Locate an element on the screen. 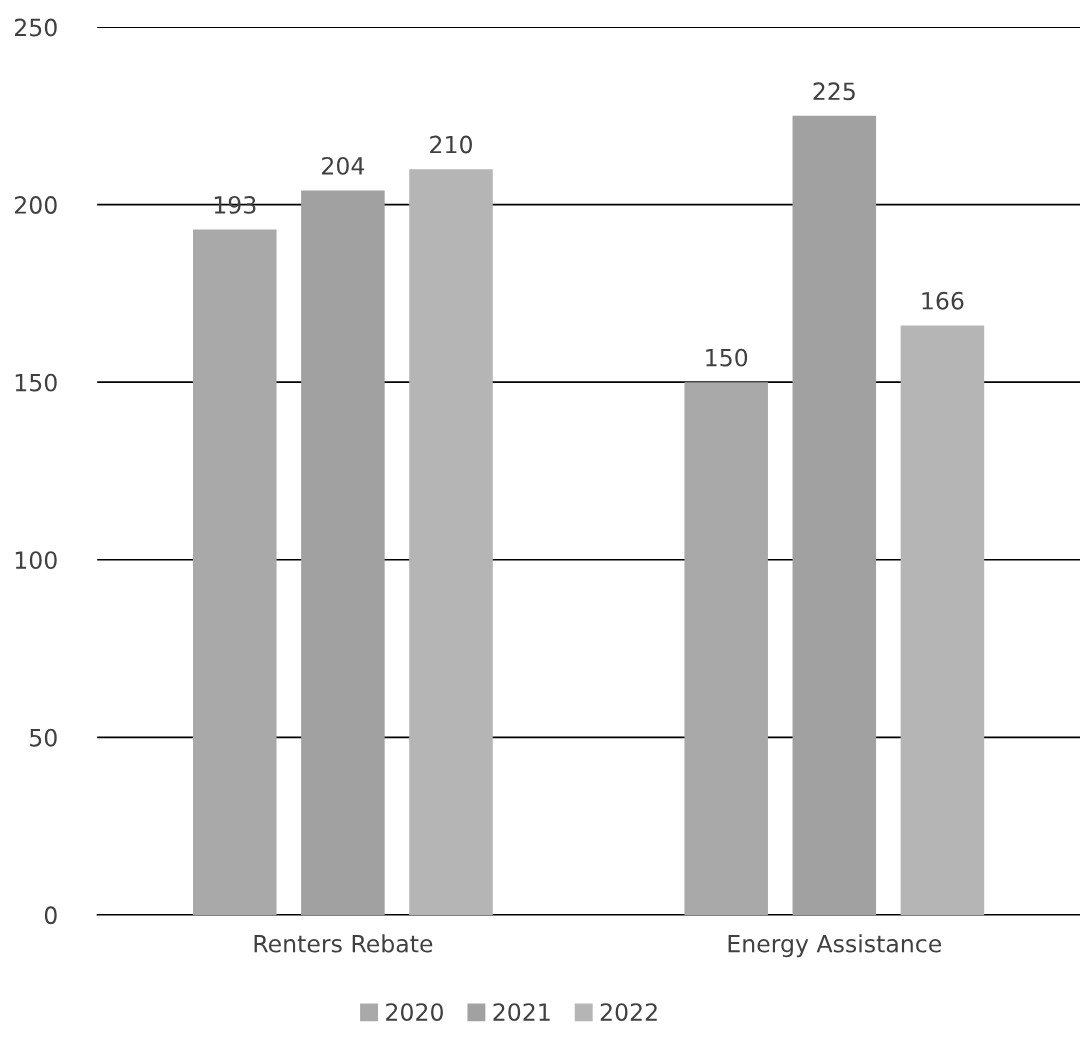  y-tick-label: 50 is located at coordinates (43, 737).